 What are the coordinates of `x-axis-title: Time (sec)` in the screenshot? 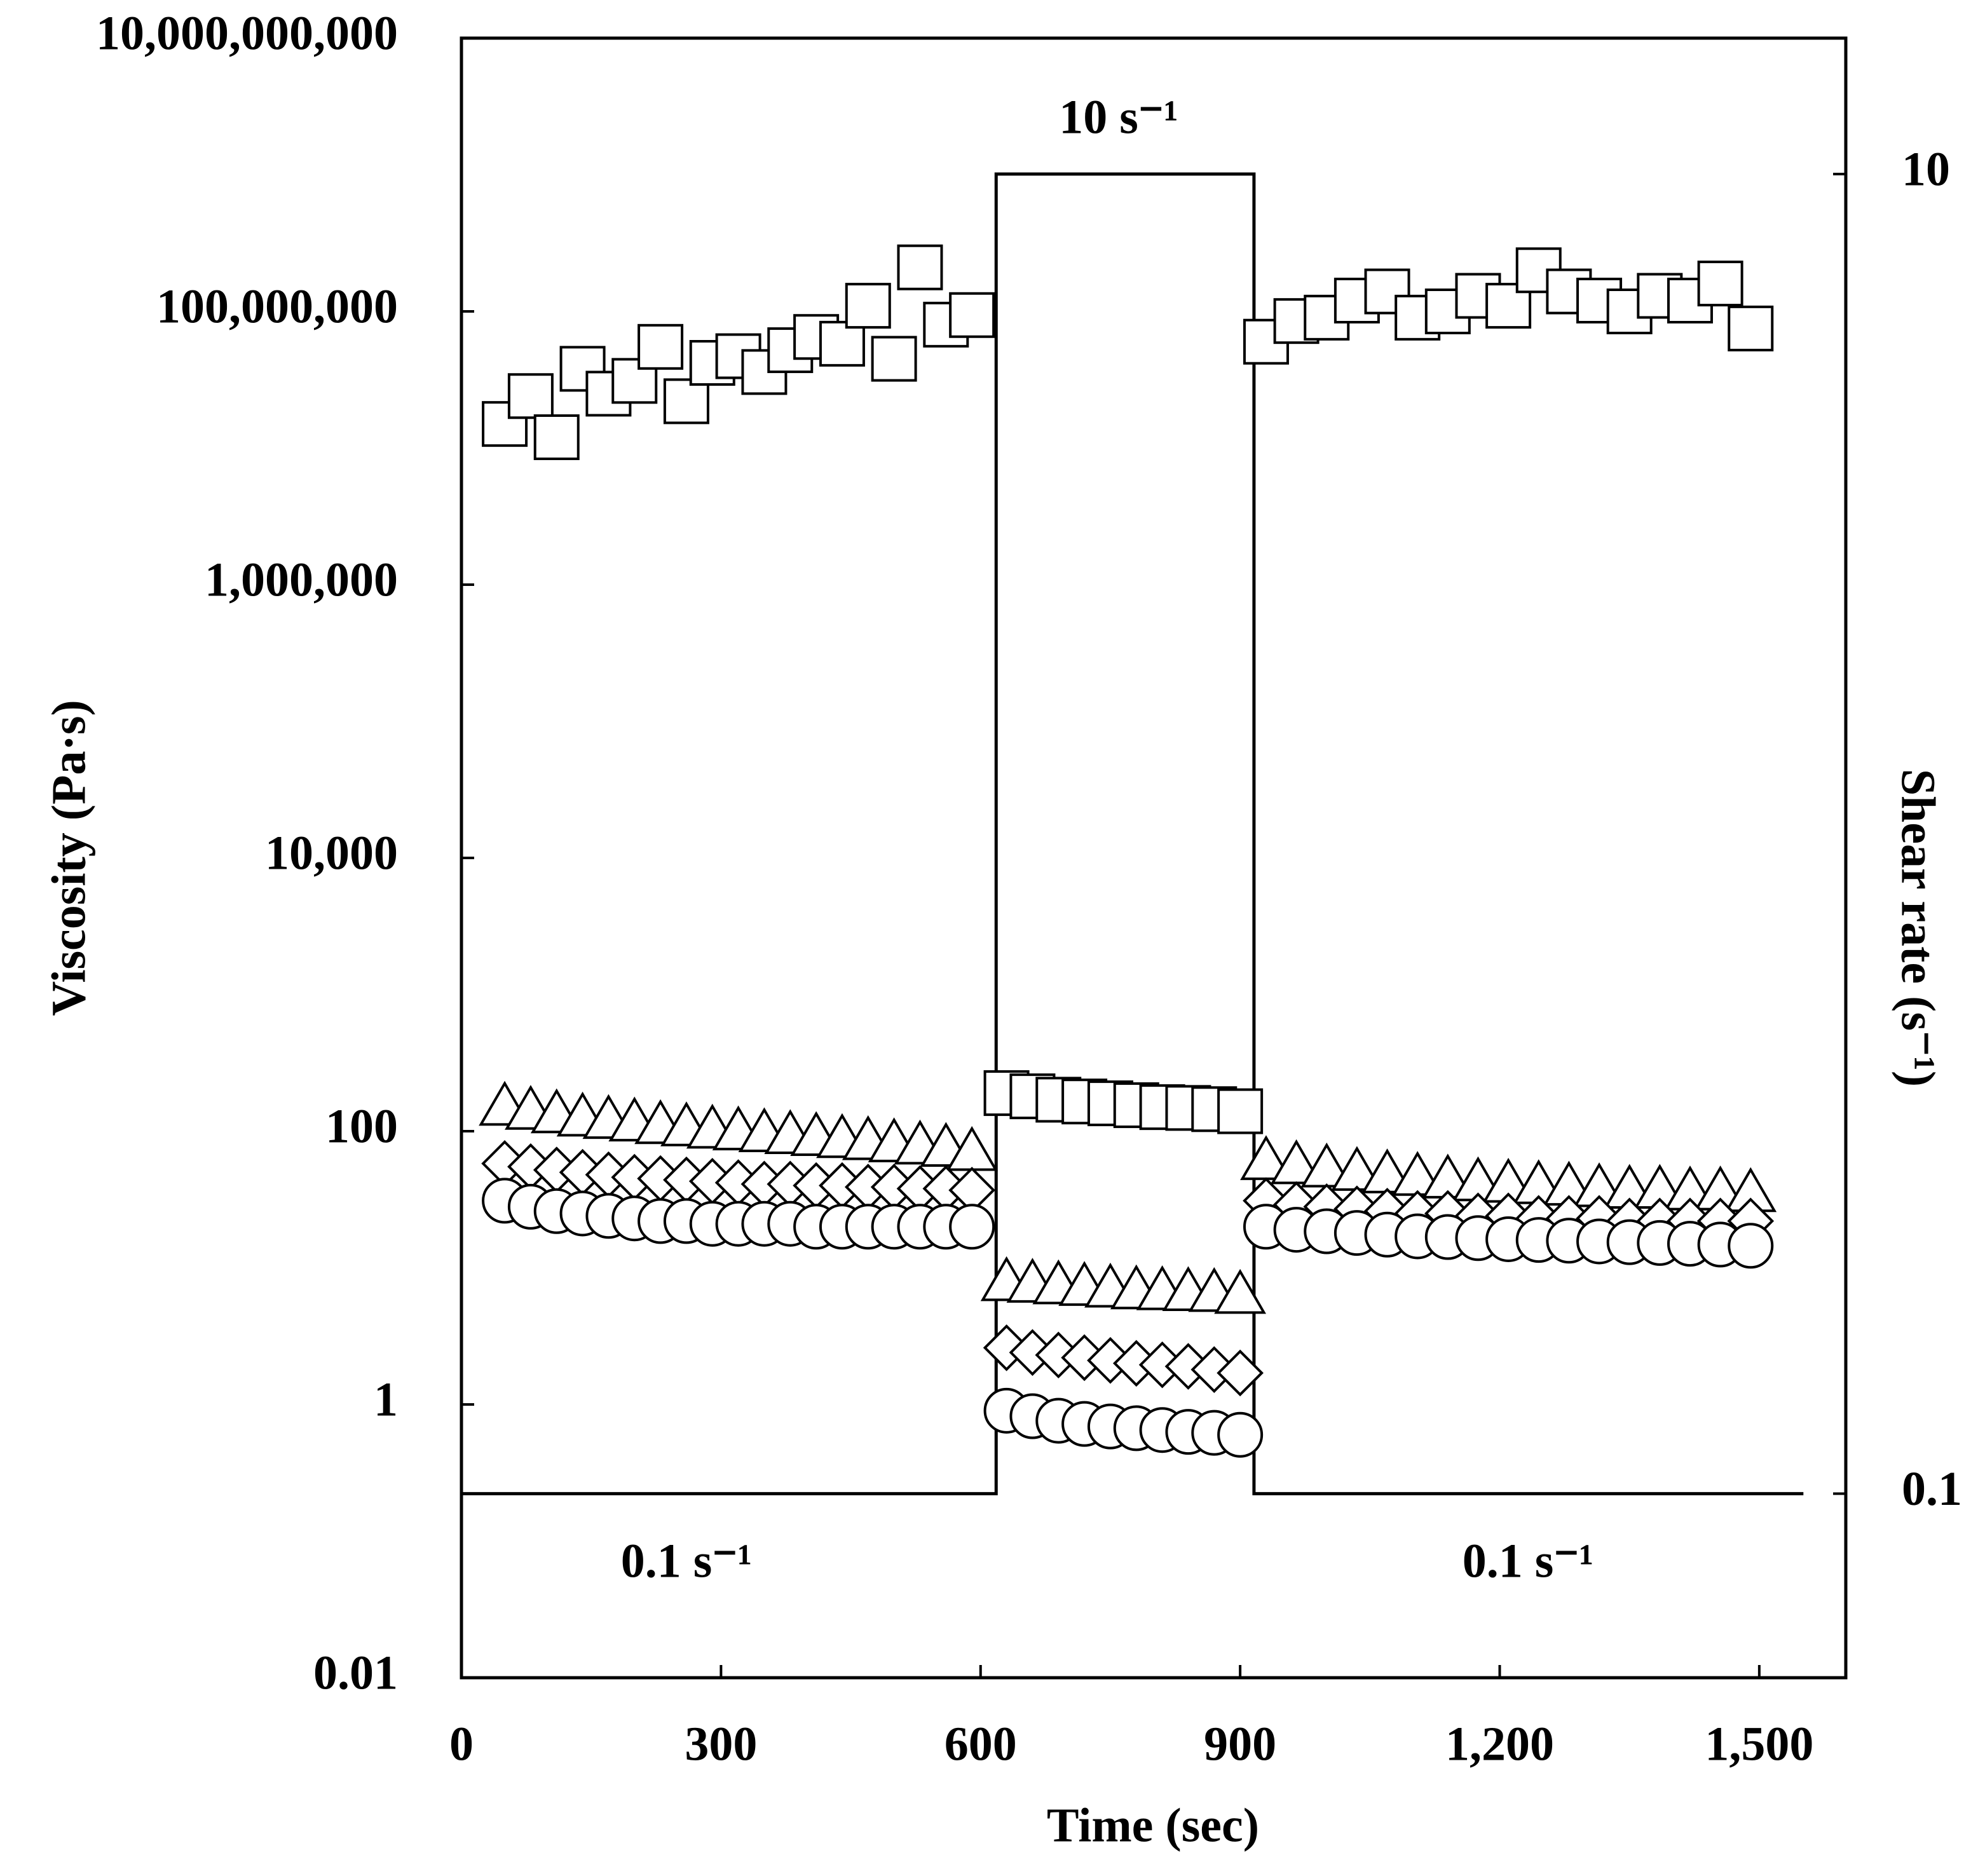 It's located at (1153, 1825).